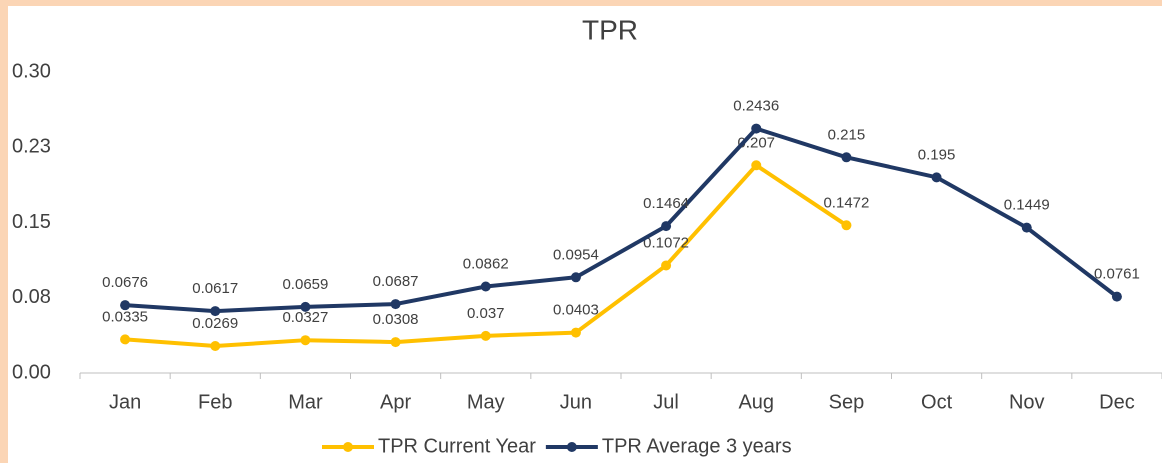 The image size is (1162, 463). Describe the element at coordinates (31, 147) in the screenshot. I see `y-tick-label: 0.23` at that location.